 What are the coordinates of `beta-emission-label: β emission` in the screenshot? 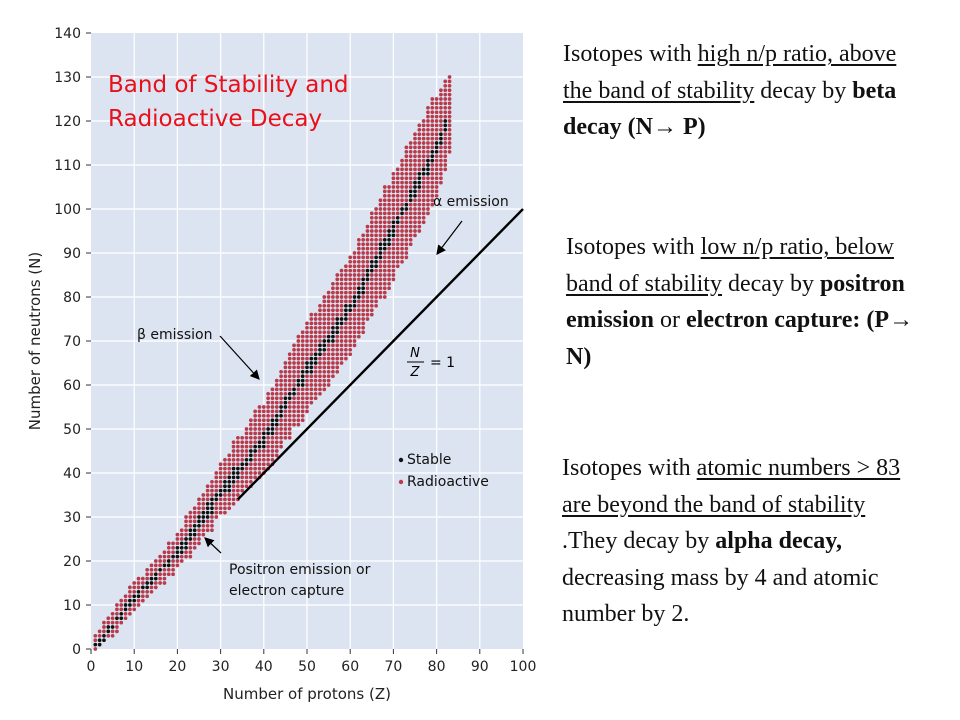 It's located at (174, 335).